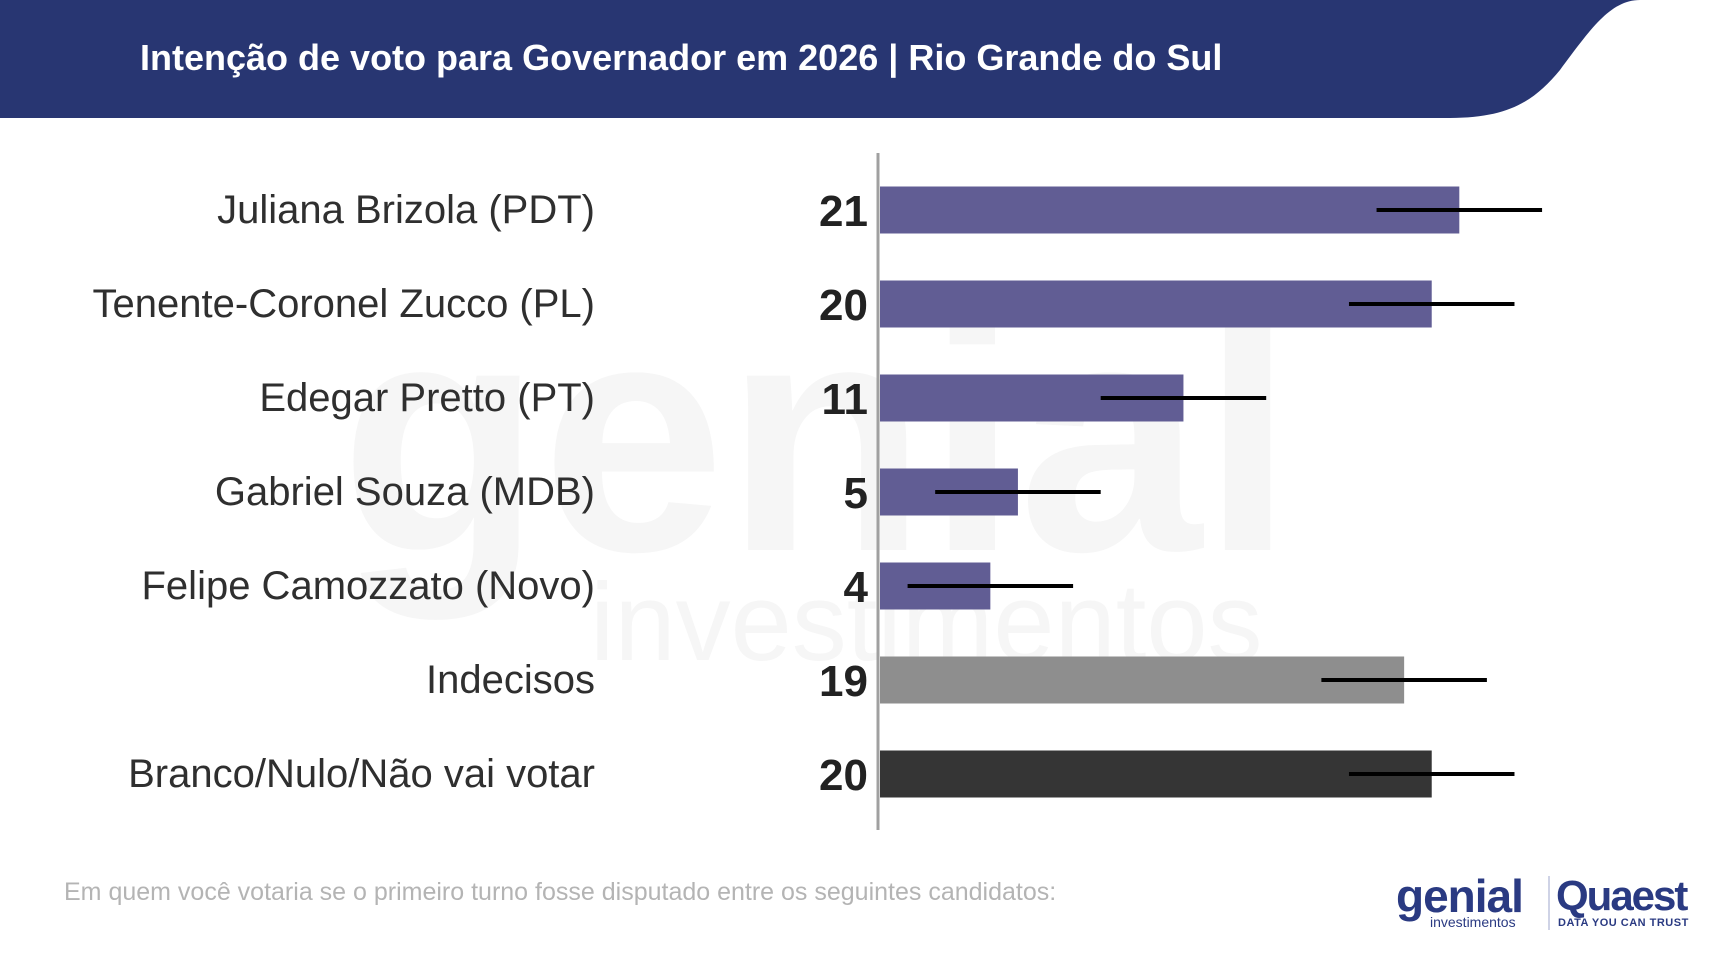  What do you see at coordinates (406, 210) in the screenshot?
I see `category-label: Juliana Brizola (PDT)` at bounding box center [406, 210].